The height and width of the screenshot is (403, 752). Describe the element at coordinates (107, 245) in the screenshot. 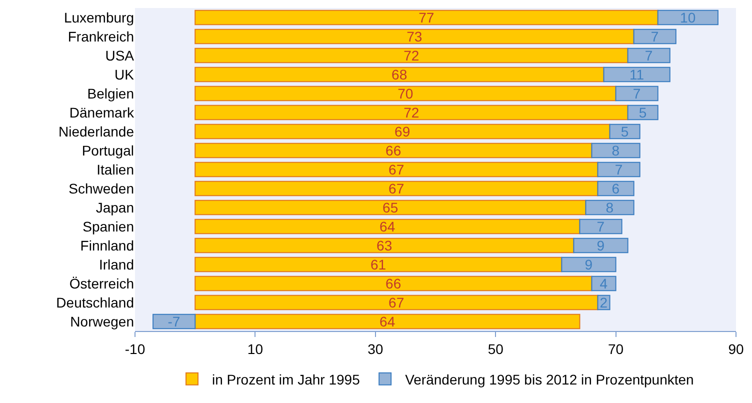

I see `y-tick-label: Finnland` at that location.